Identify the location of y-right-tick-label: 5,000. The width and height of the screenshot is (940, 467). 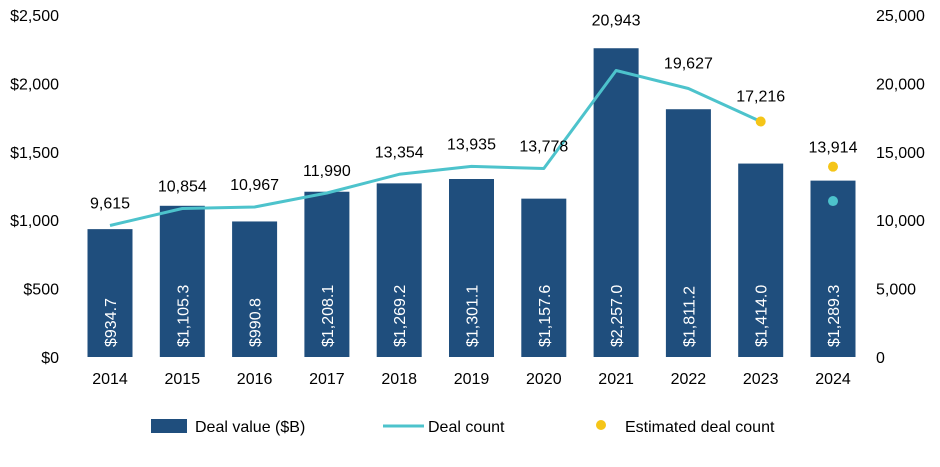
(896, 290).